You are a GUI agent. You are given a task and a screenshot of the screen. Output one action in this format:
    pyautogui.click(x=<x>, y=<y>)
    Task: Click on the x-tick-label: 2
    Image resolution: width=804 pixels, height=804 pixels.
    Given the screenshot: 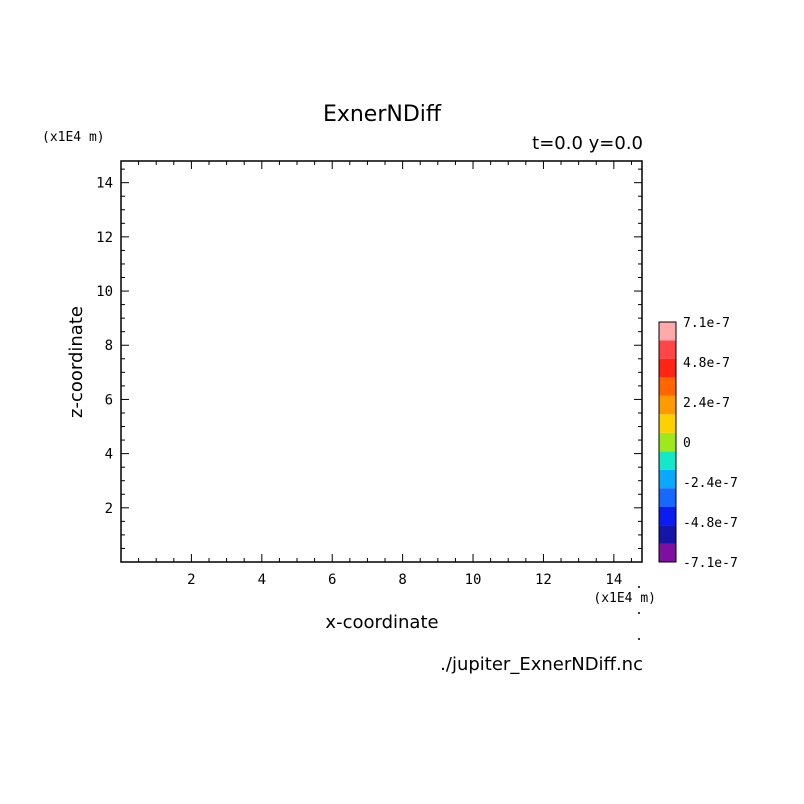 What is the action you would take?
    pyautogui.click(x=191, y=580)
    